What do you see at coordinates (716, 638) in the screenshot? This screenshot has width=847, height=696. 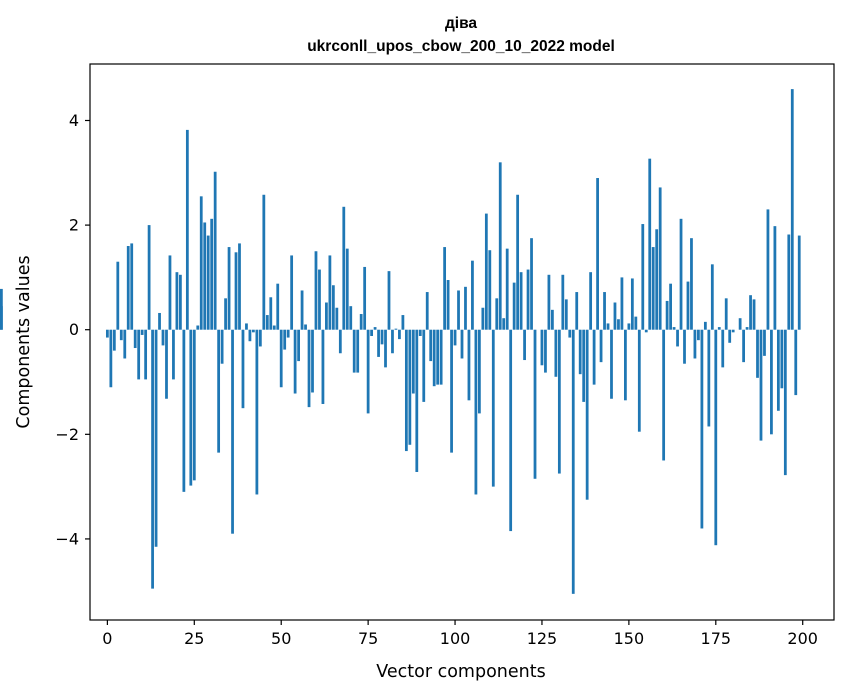 I see `x-tick-label: 175` at bounding box center [716, 638].